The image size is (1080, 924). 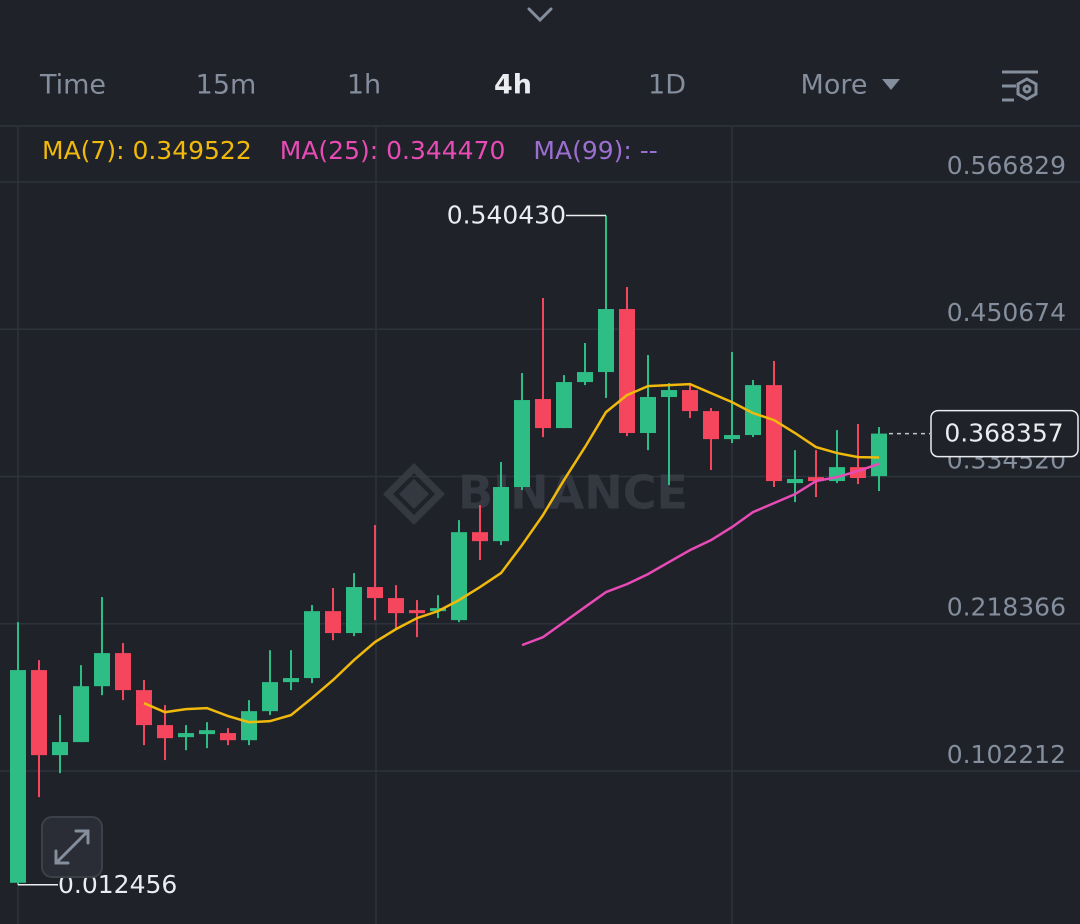 I want to click on high-label: 0.540430, so click(x=506, y=214).